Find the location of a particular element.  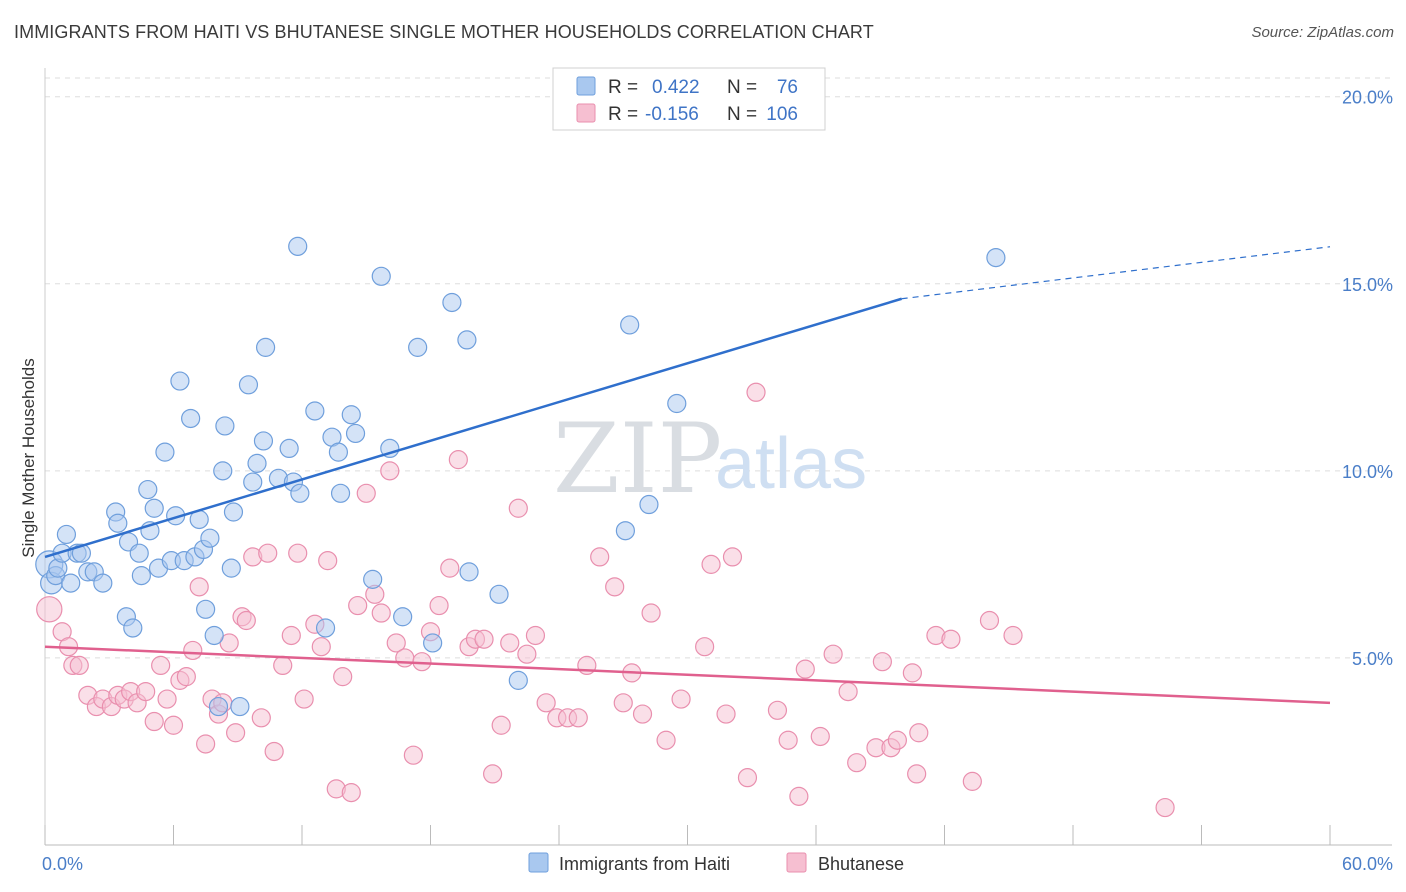

legend-haiti-r-label: R = is located at coordinates (623, 87).